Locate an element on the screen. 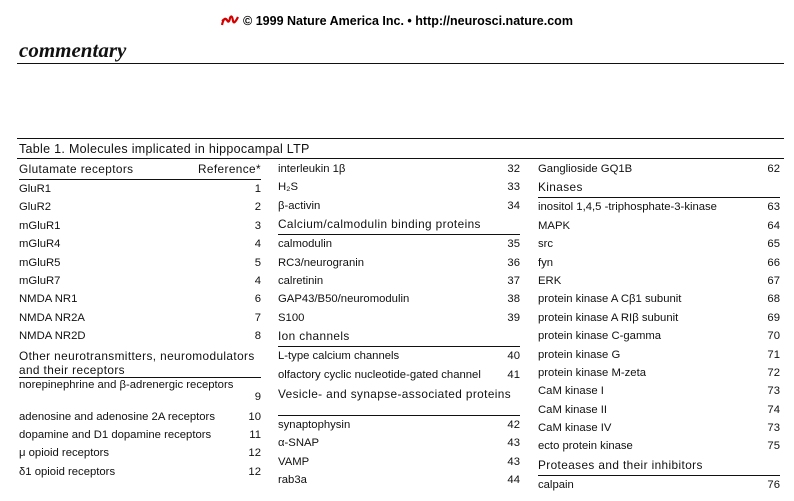 Image resolution: width=794 pixels, height=501 pixels. table-row: δ1 opioid receptors 12 is located at coordinates (140, 472).